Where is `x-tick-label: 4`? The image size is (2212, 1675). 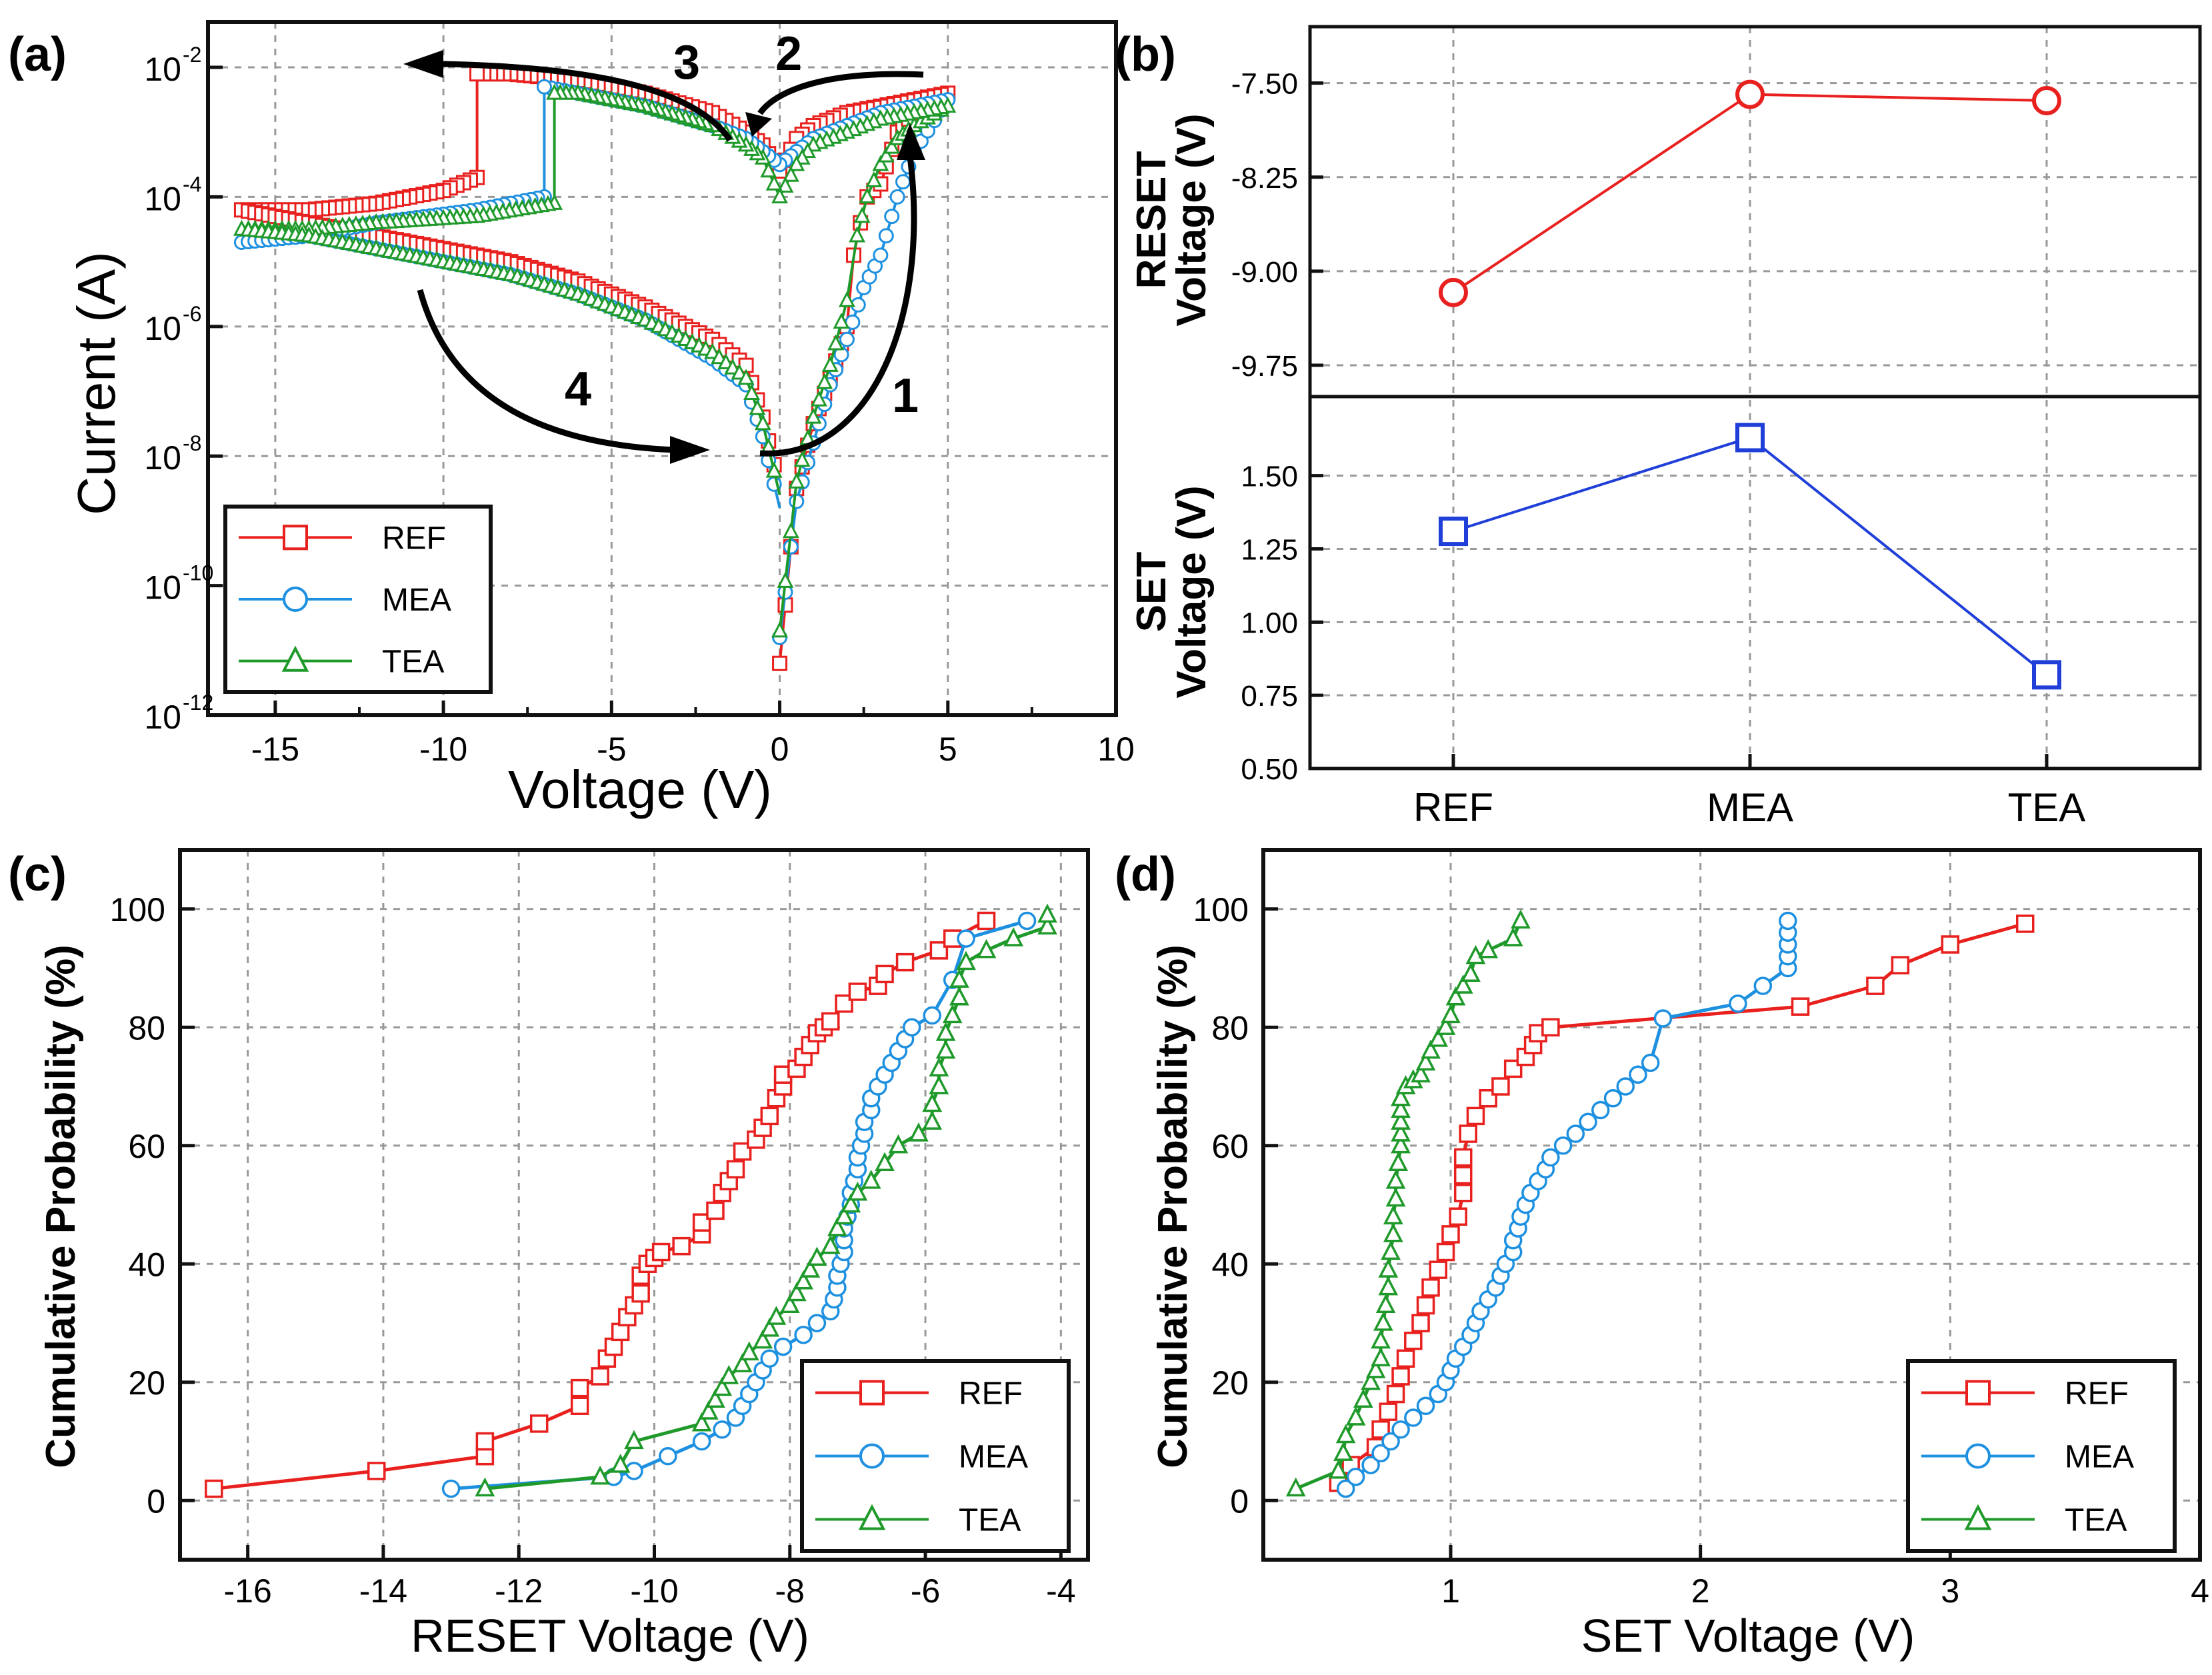
x-tick-label: 4 is located at coordinates (2200, 1591).